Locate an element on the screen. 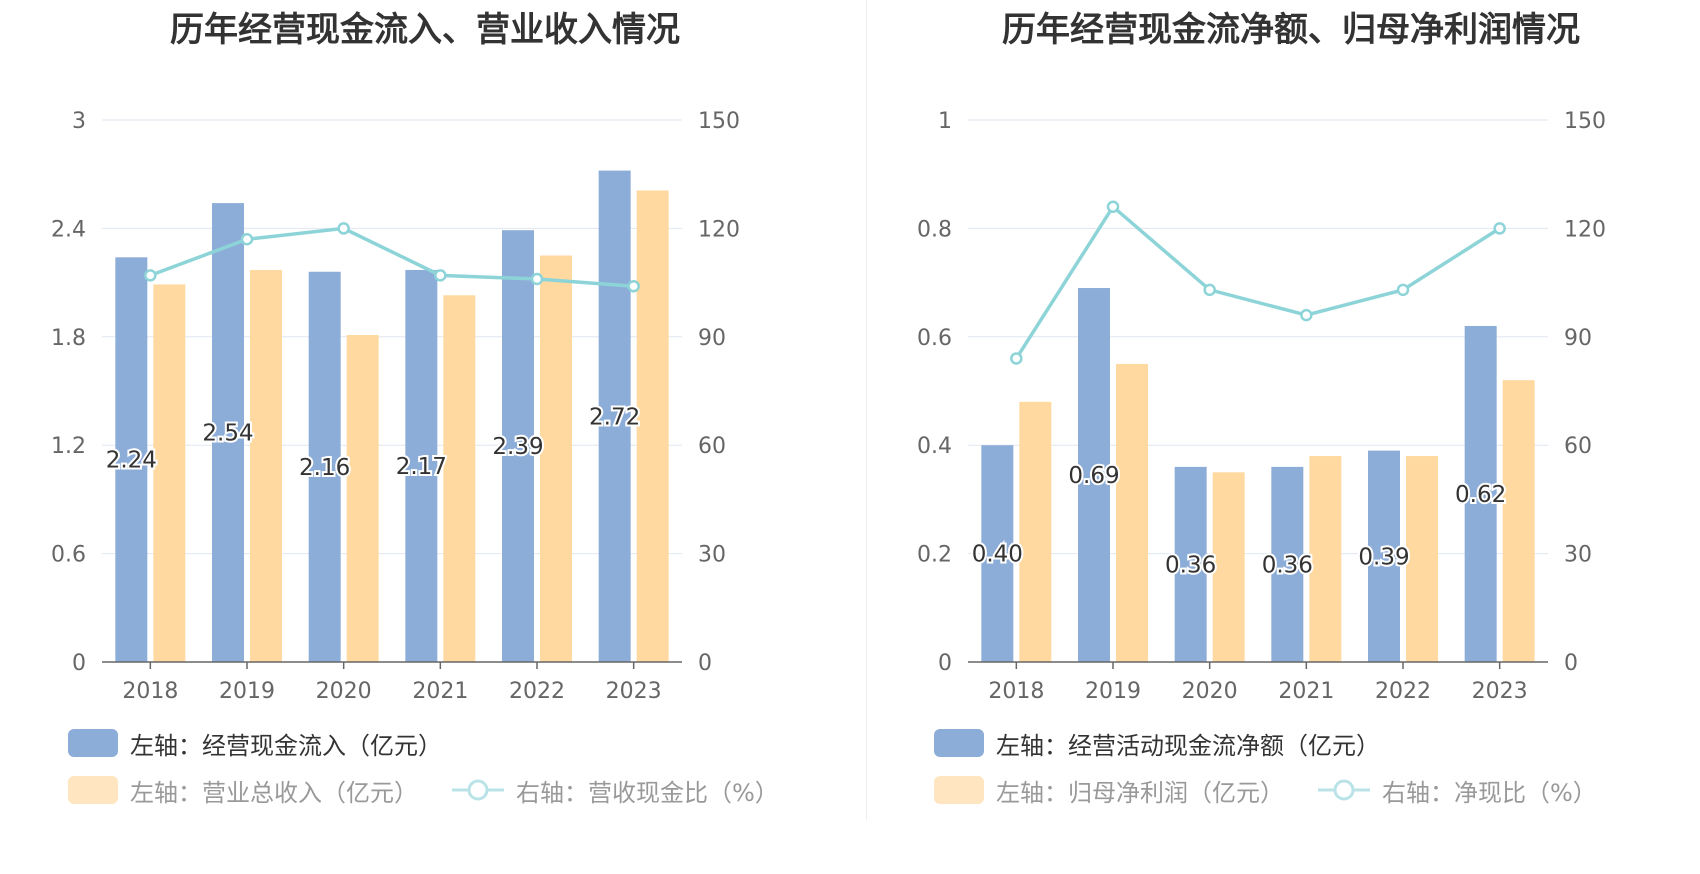 This screenshot has width=1700, height=874. legend-label-net-profit: 左轴：归母净利润（亿元） is located at coordinates (1140, 792).